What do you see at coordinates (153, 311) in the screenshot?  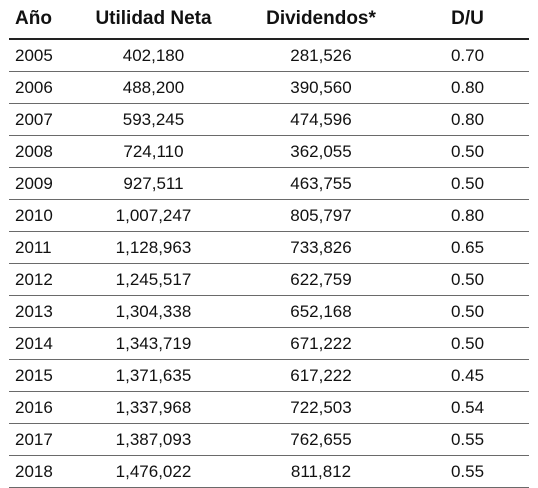 I see `cell-net-income: 1,304,338` at bounding box center [153, 311].